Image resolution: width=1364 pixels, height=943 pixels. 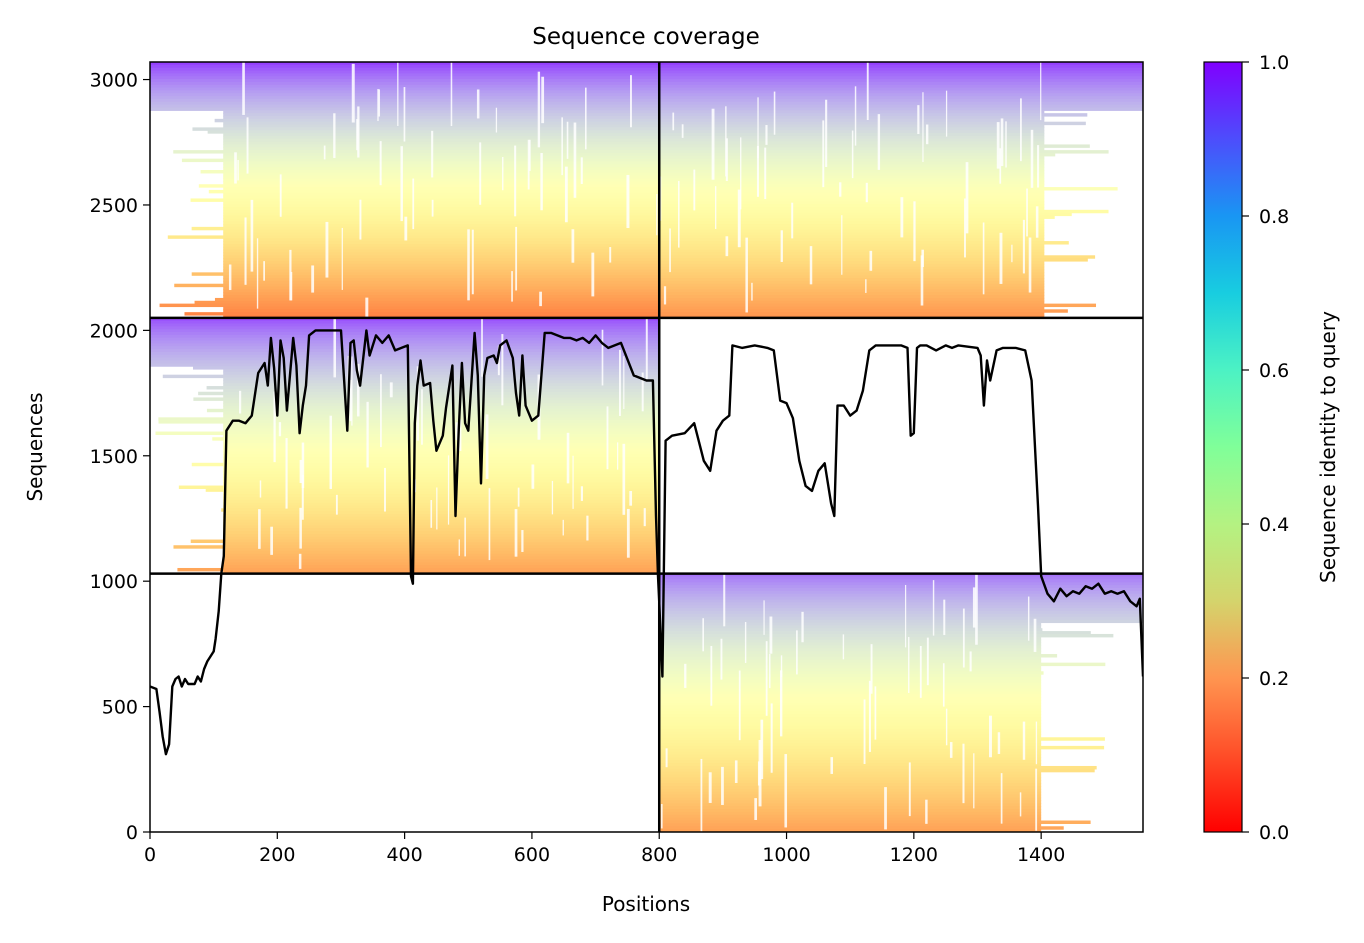 I want to click on y-tick-label: 1000, so click(x=114, y=582).